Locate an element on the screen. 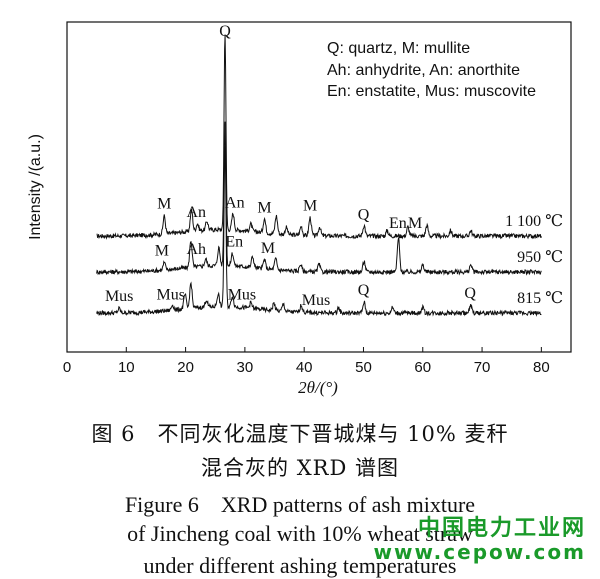 This screenshot has width=600, height=579. x-axis-ticks: 0 10 20 30 40 50 60 70 80 is located at coordinates (306, 361).